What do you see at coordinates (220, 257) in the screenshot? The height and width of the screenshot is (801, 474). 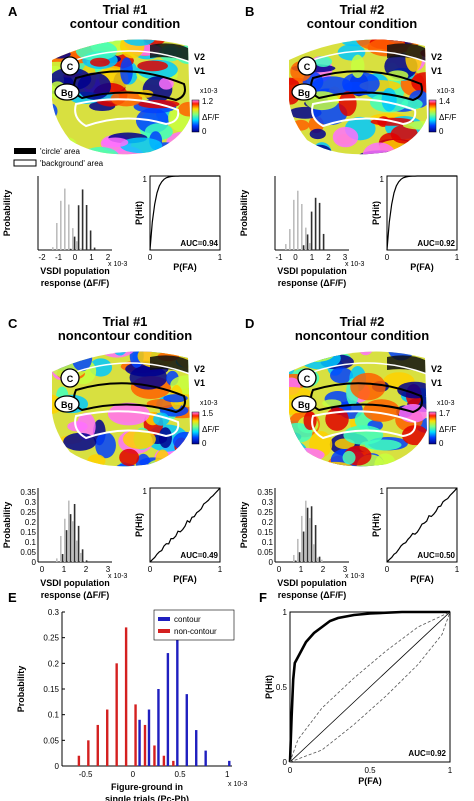 I see `roc-x-tick-1: 1` at bounding box center [220, 257].